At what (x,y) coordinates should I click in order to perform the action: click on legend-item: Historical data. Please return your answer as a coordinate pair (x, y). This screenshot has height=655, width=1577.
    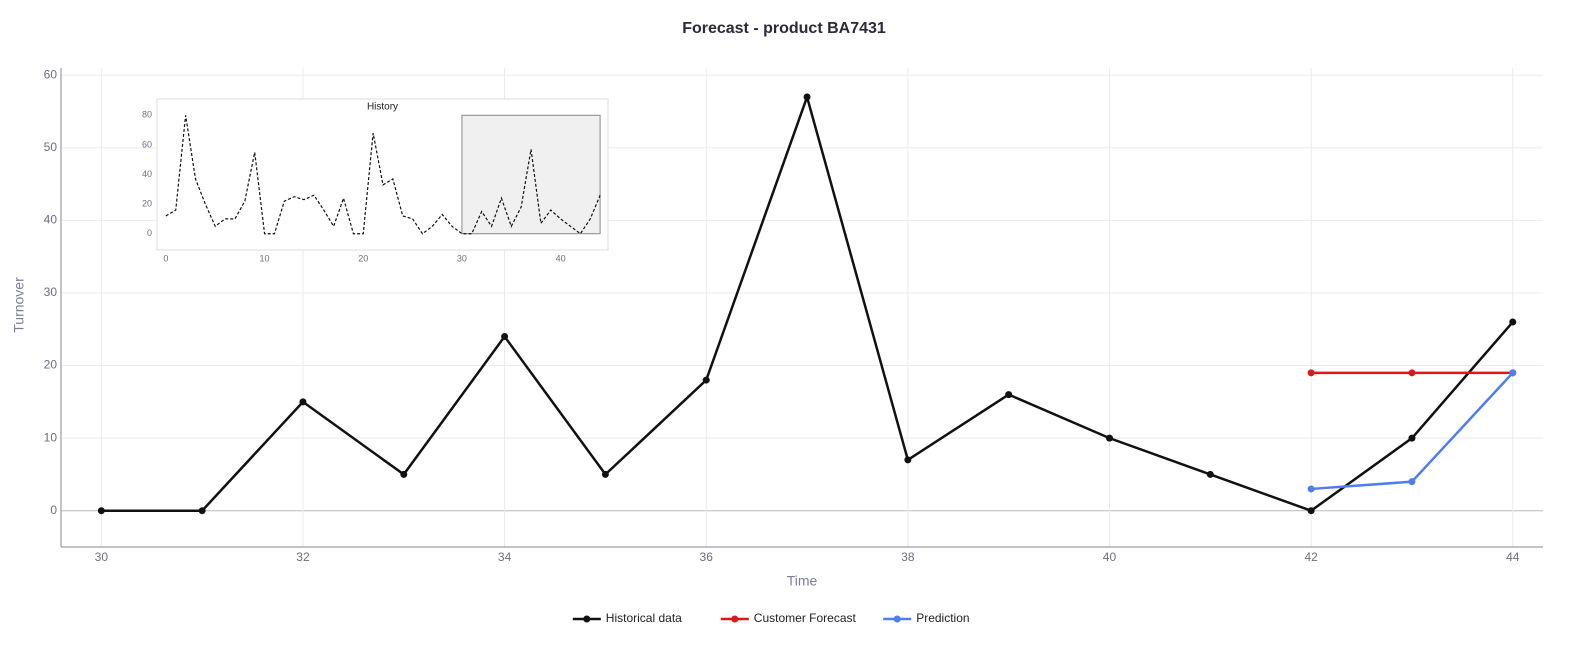
    Looking at the image, I should click on (627, 618).